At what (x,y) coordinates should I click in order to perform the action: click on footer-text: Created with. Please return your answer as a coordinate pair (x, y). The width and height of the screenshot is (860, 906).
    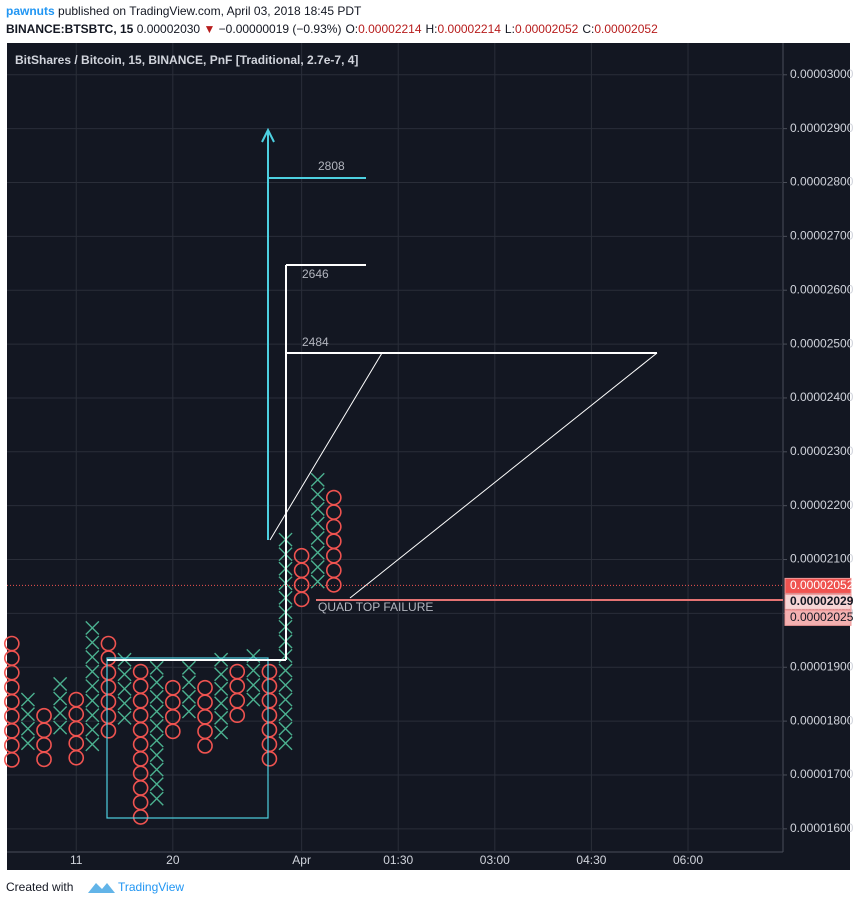
    Looking at the image, I should click on (39, 887).